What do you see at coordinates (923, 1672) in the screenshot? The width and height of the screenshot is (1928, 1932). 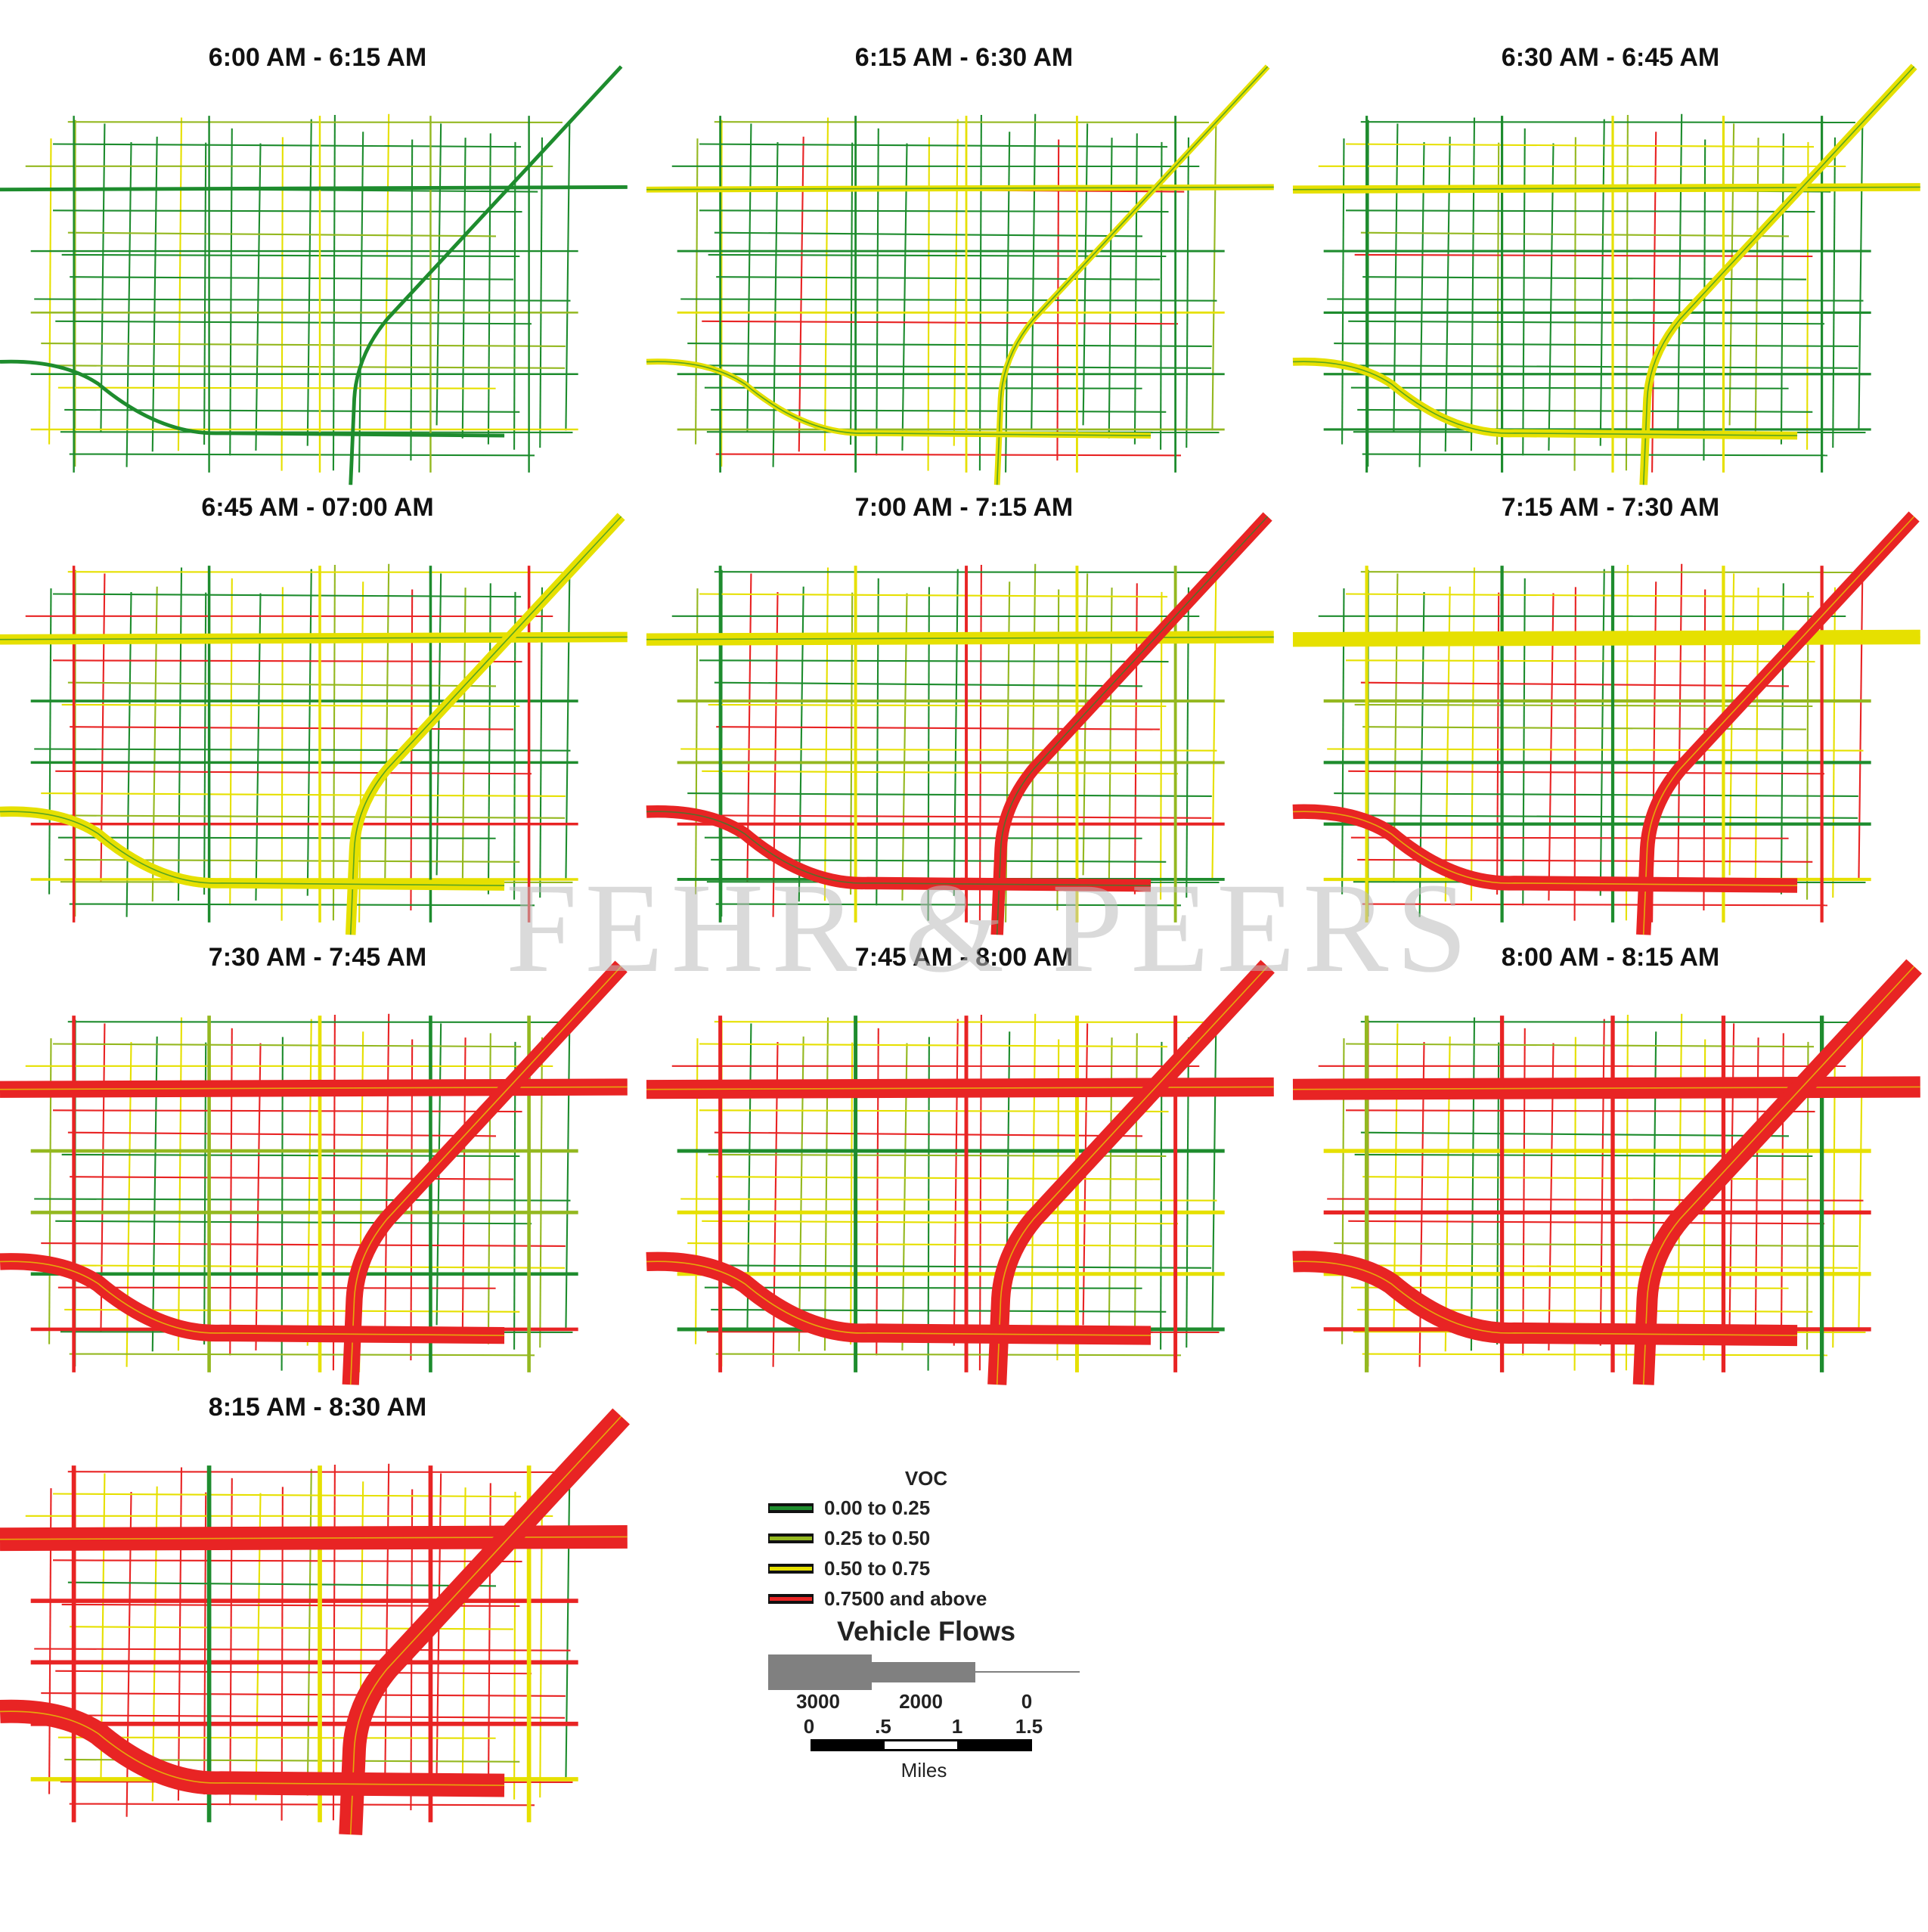 I see `flow-bar-medium` at bounding box center [923, 1672].